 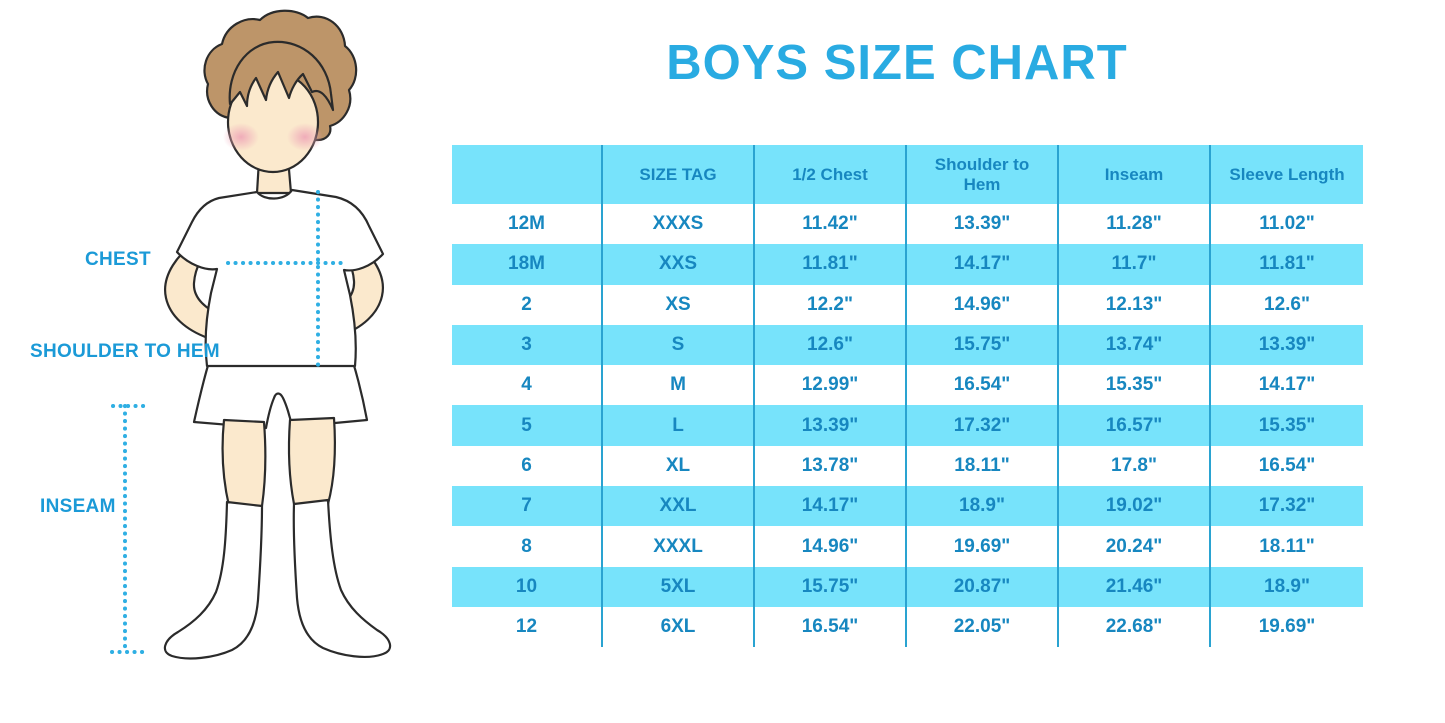 What do you see at coordinates (244, 463) in the screenshot?
I see `left-leg` at bounding box center [244, 463].